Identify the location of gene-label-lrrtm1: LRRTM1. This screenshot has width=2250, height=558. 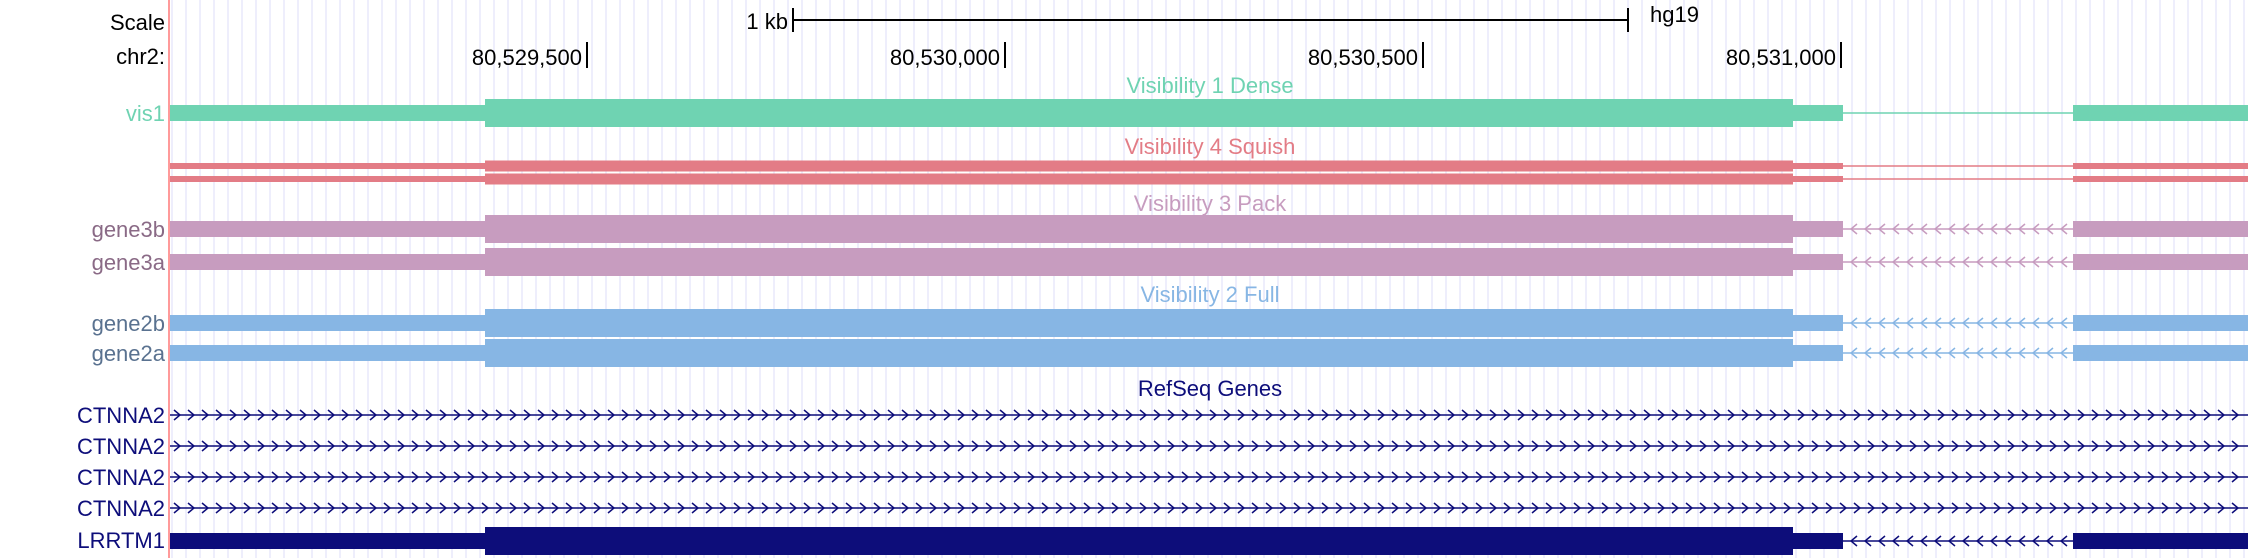
(121, 540).